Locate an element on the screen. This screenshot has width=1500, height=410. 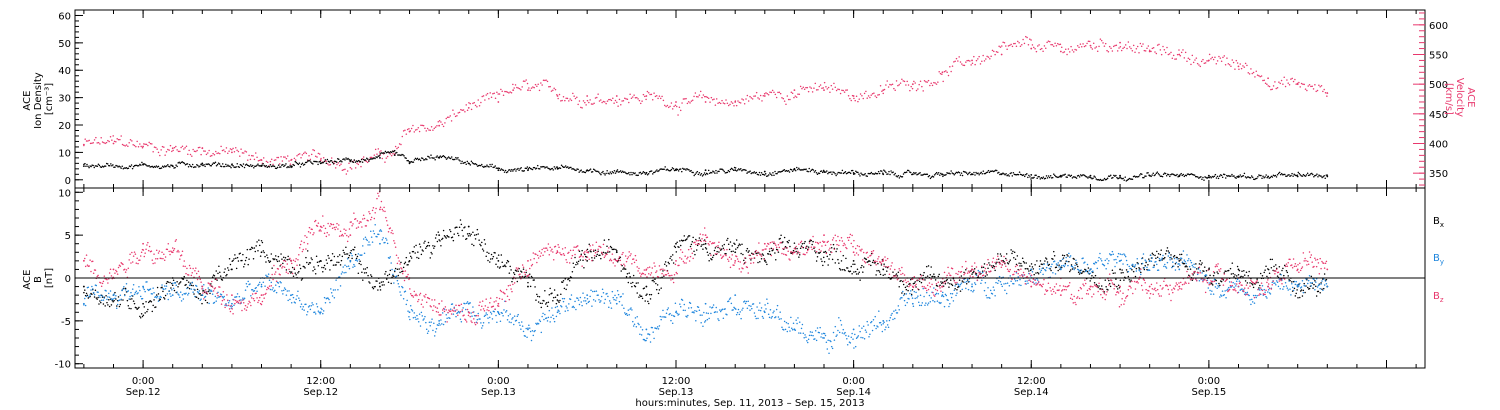
velocity-point is located at coordinates (705, 102).